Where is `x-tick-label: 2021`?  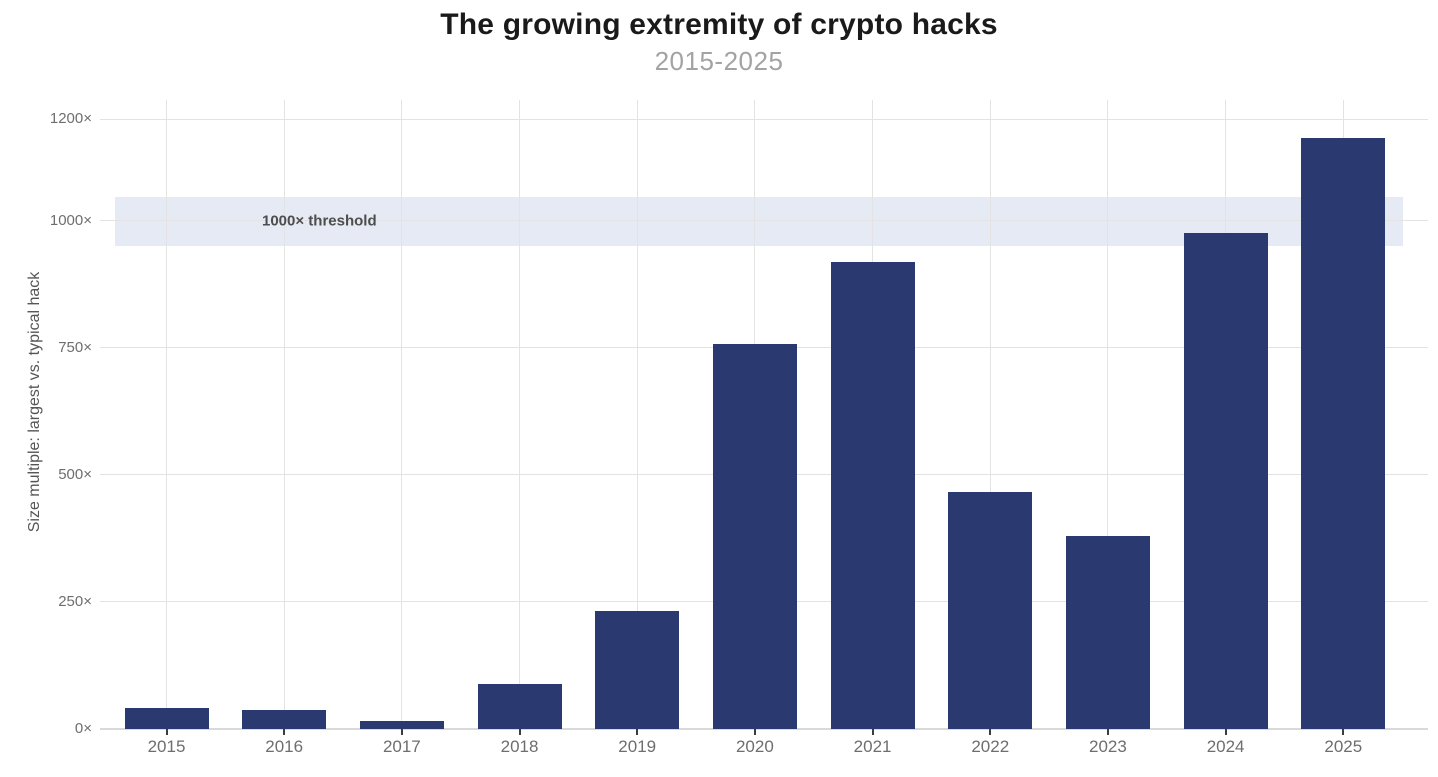
x-tick-label: 2021 is located at coordinates (872, 746).